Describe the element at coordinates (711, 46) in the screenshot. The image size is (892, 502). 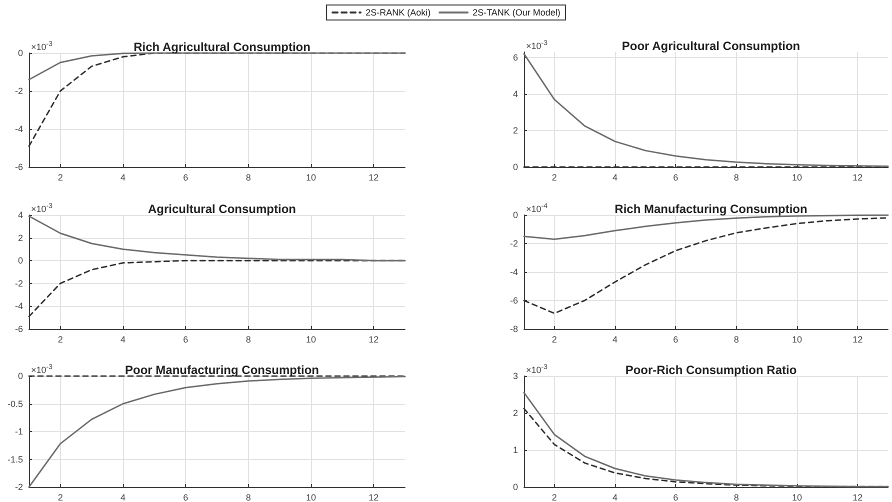
I see `chart-title: Poor Agricultural Consumption` at that location.